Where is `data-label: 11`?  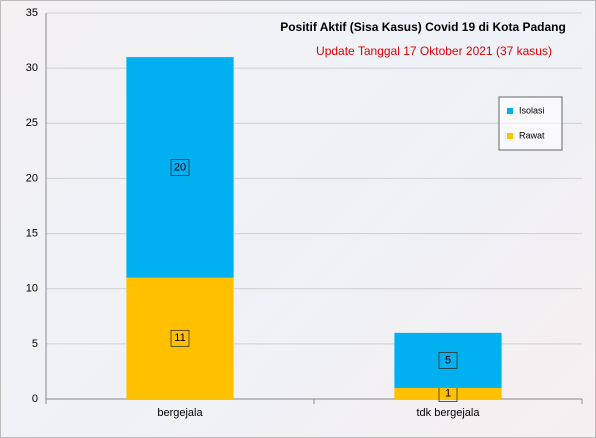
data-label: 11 is located at coordinates (179, 338).